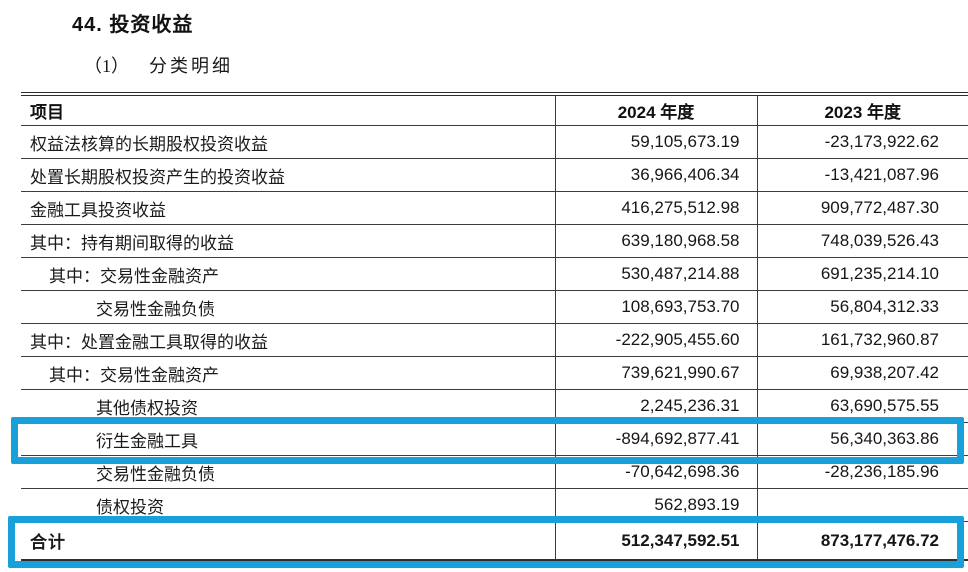 This screenshot has width=968, height=572. What do you see at coordinates (862, 110) in the screenshot?
I see `col-header-2023: 2023 年度` at bounding box center [862, 110].